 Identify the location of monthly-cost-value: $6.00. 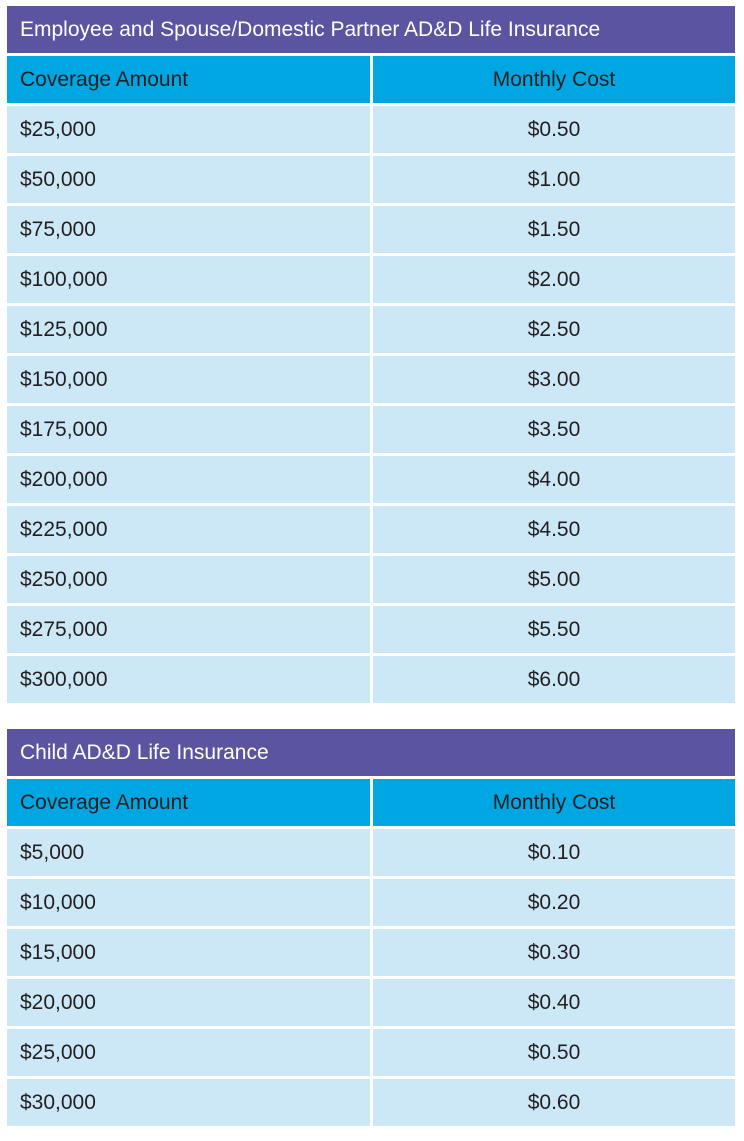
(554, 679).